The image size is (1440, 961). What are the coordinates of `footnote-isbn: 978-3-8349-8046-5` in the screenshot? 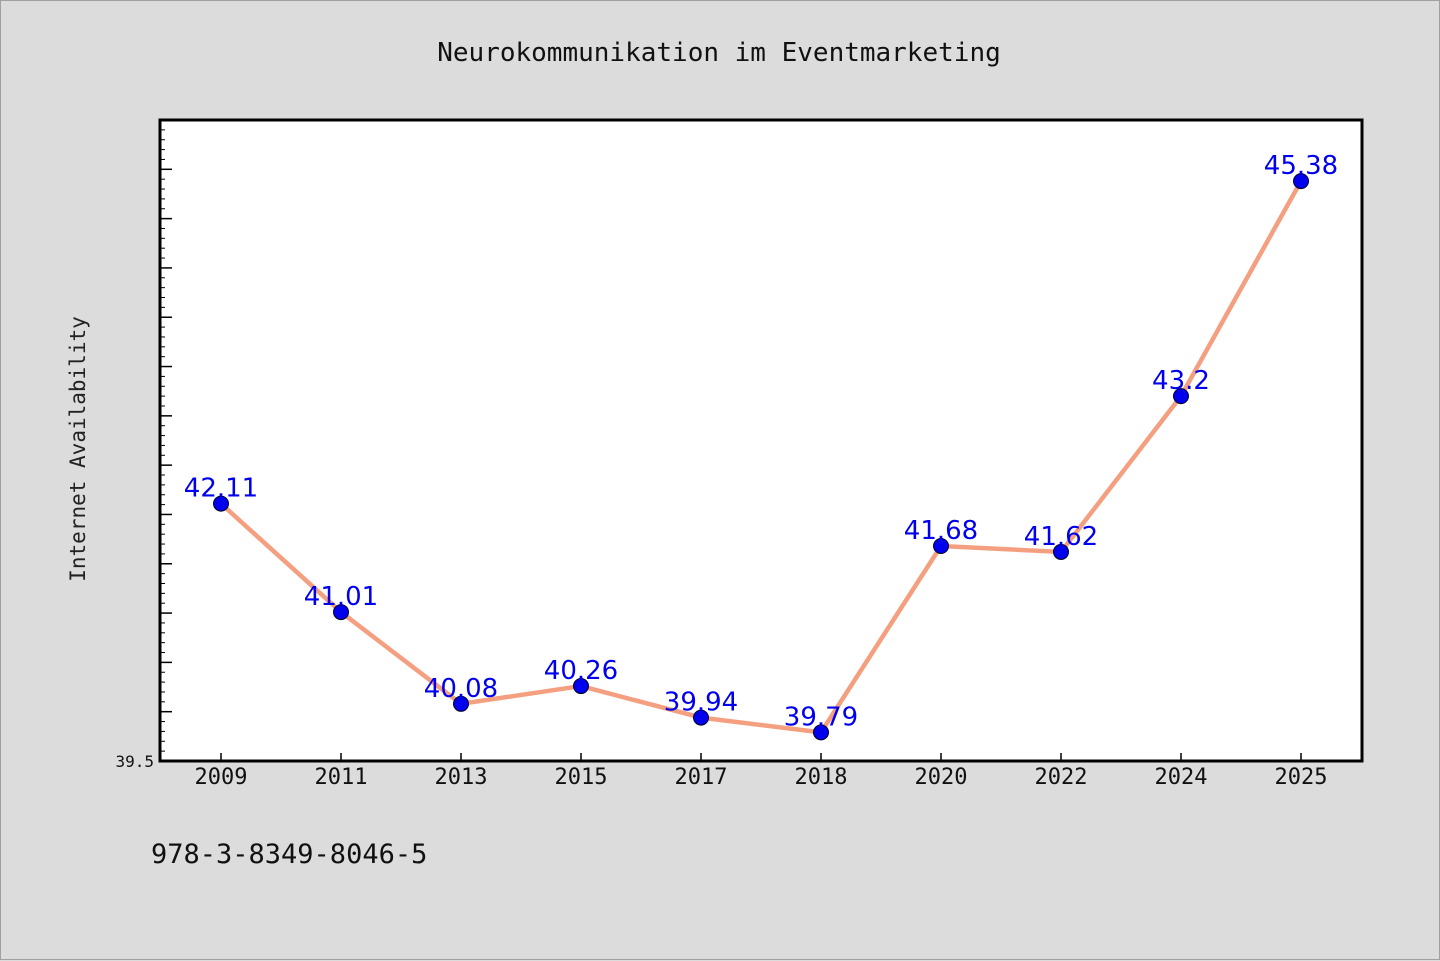 It's located at (289, 854).